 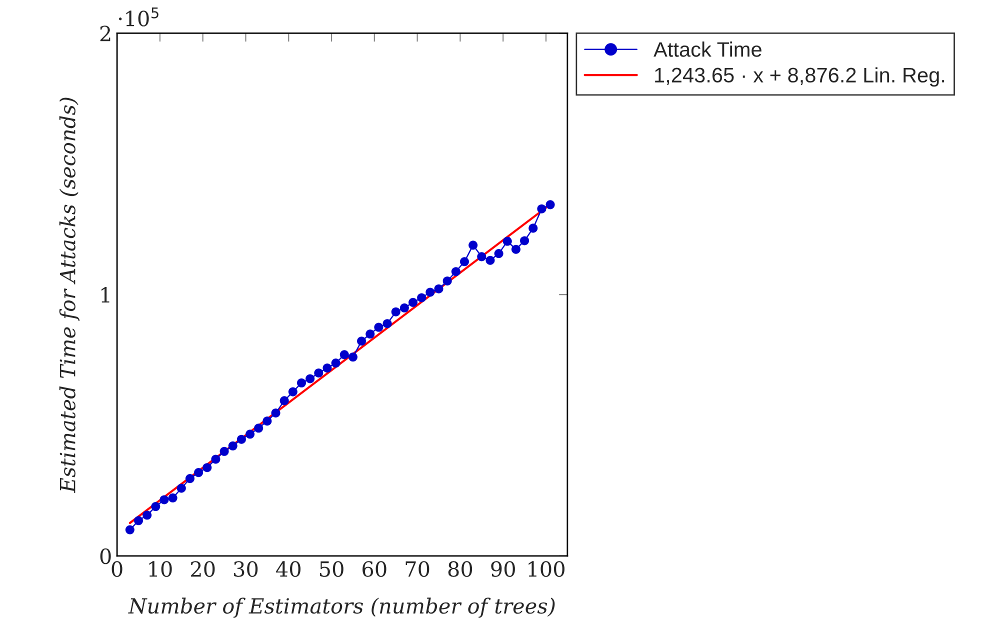 I want to click on x-tick-label: 100, so click(x=546, y=569).